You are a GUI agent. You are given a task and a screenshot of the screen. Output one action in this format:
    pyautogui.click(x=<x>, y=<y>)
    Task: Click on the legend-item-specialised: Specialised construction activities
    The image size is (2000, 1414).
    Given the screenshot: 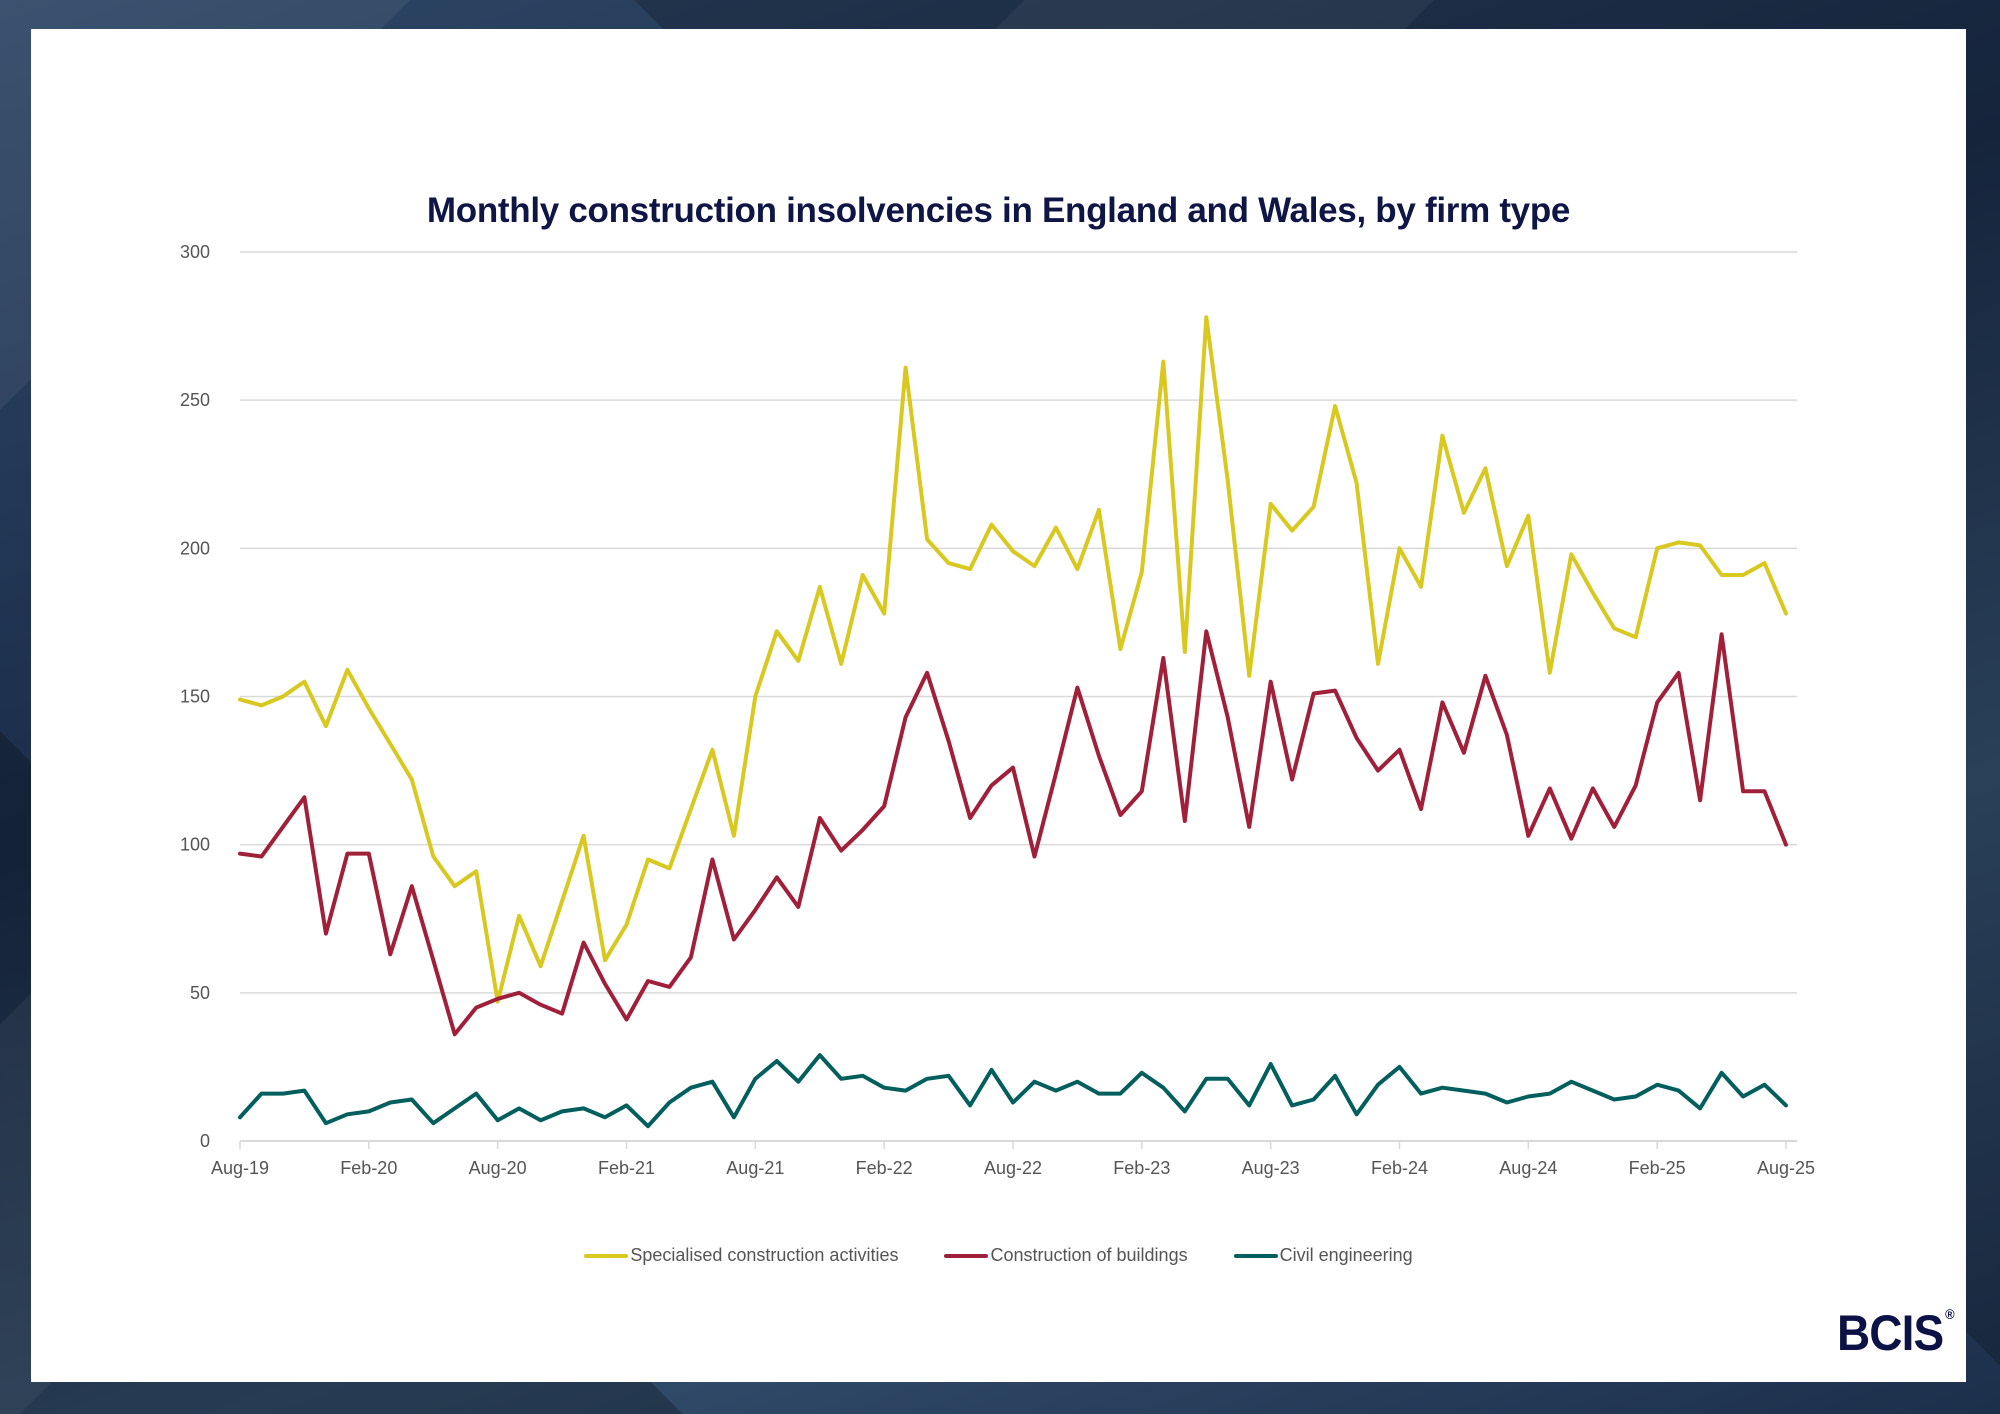 What is the action you would take?
    pyautogui.click(x=741, y=1255)
    